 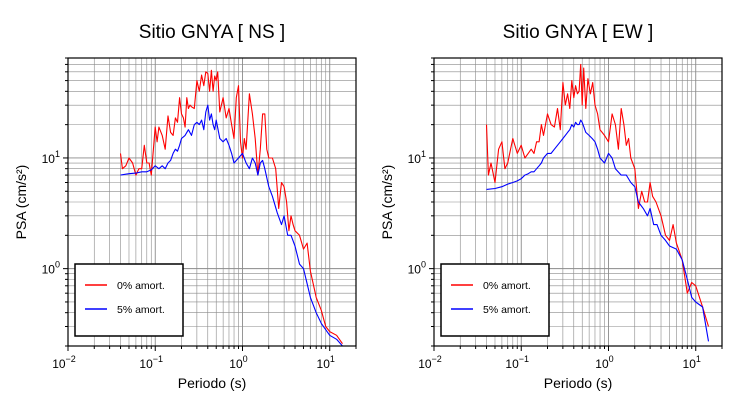 I want to click on chart-title: Sitio GNYA [ EW ], so click(x=578, y=32).